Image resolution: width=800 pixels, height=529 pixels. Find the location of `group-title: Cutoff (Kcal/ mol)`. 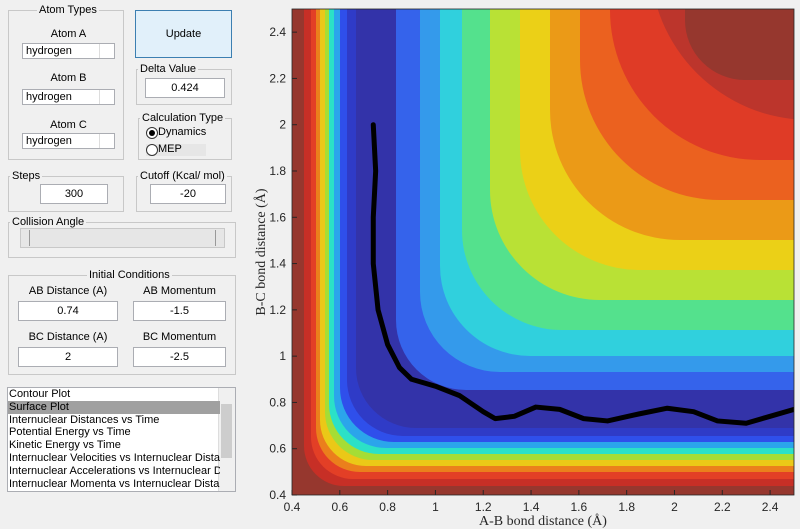

group-title: Cutoff (Kcal/ mol) is located at coordinates (182, 176).